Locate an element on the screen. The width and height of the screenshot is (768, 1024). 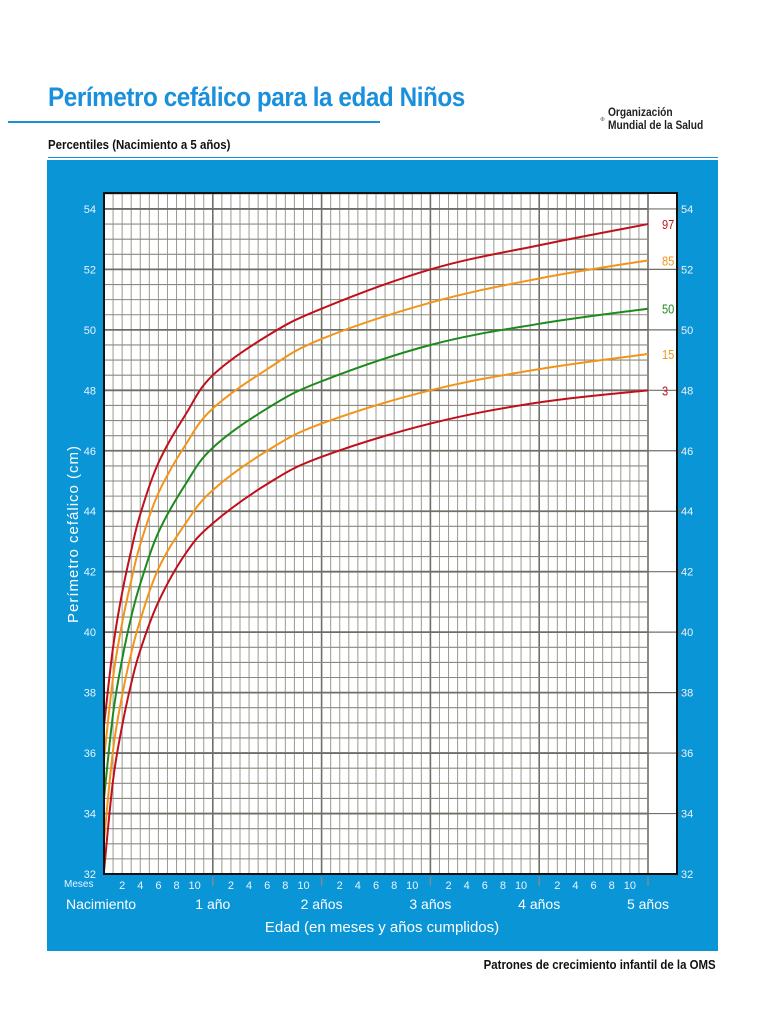
y-tick-label-left: 46 is located at coordinates (90, 452).